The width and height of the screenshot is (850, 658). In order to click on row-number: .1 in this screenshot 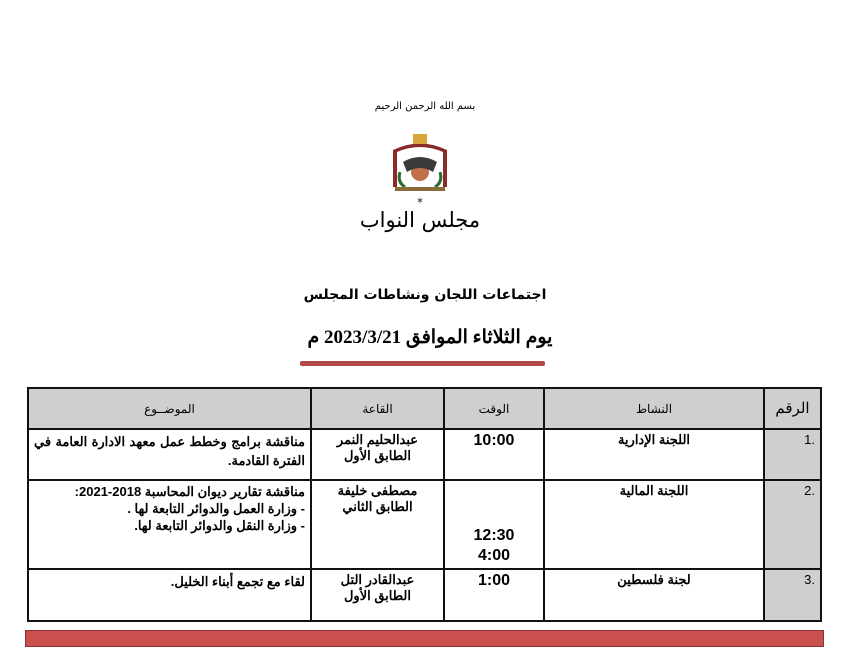, I will do `click(792, 454)`.